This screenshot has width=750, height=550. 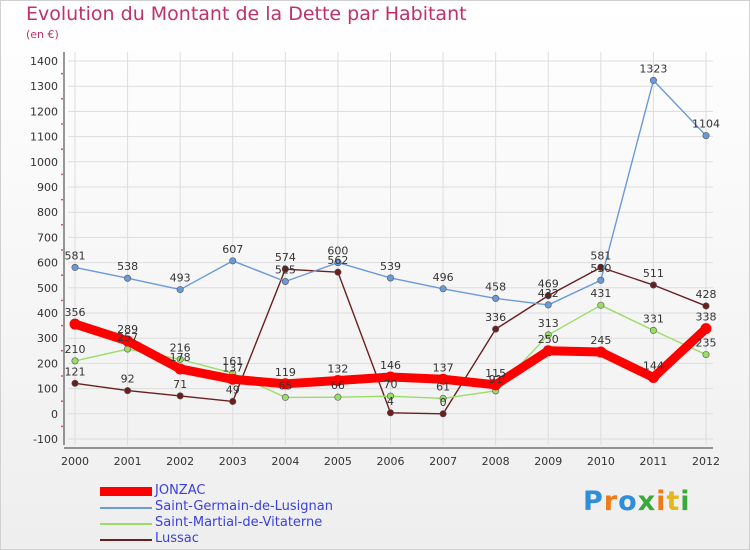 What do you see at coordinates (706, 294) in the screenshot?
I see `data-label-lussac: 428` at bounding box center [706, 294].